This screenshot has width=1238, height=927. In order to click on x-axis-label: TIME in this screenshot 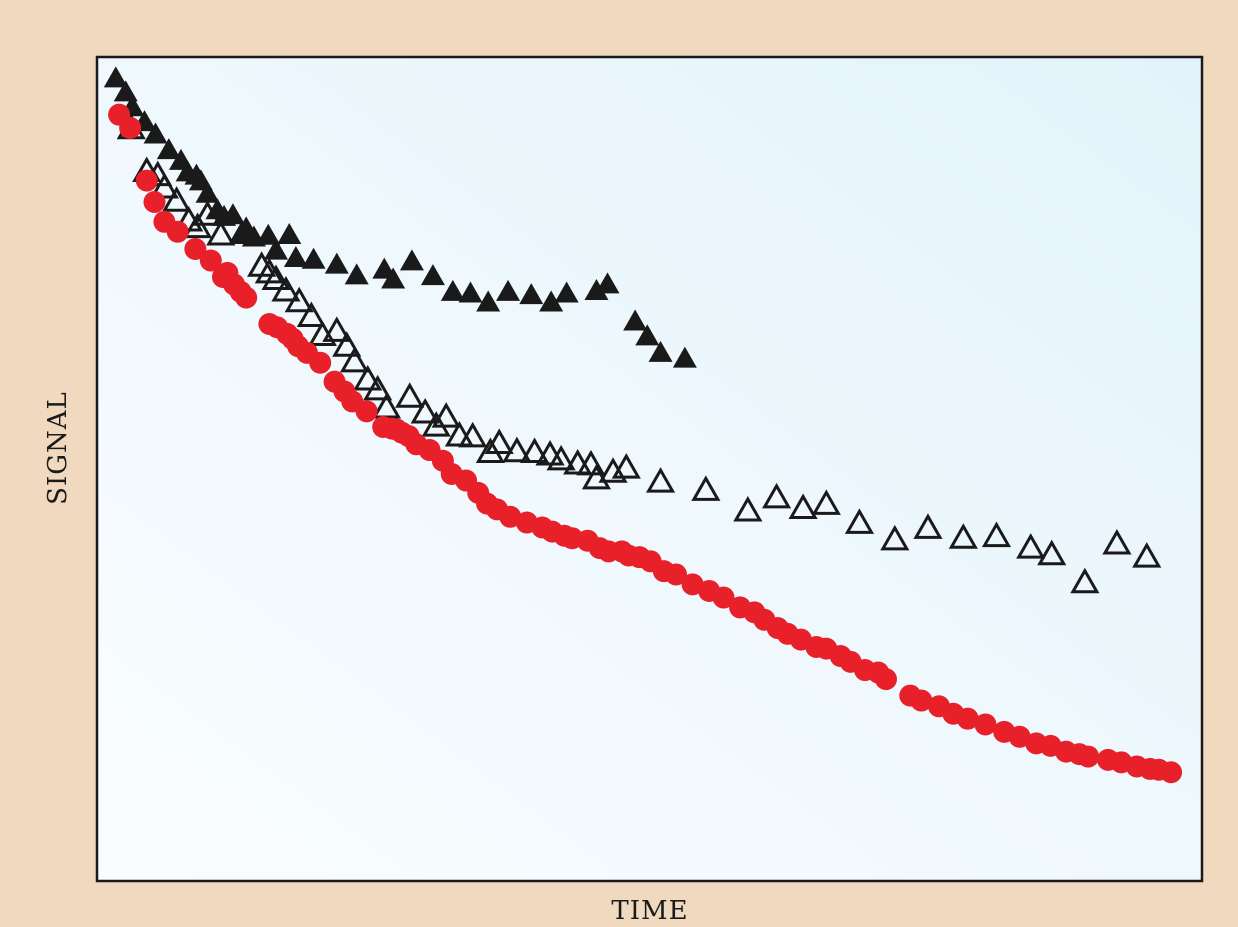, I will do `click(650, 911)`.